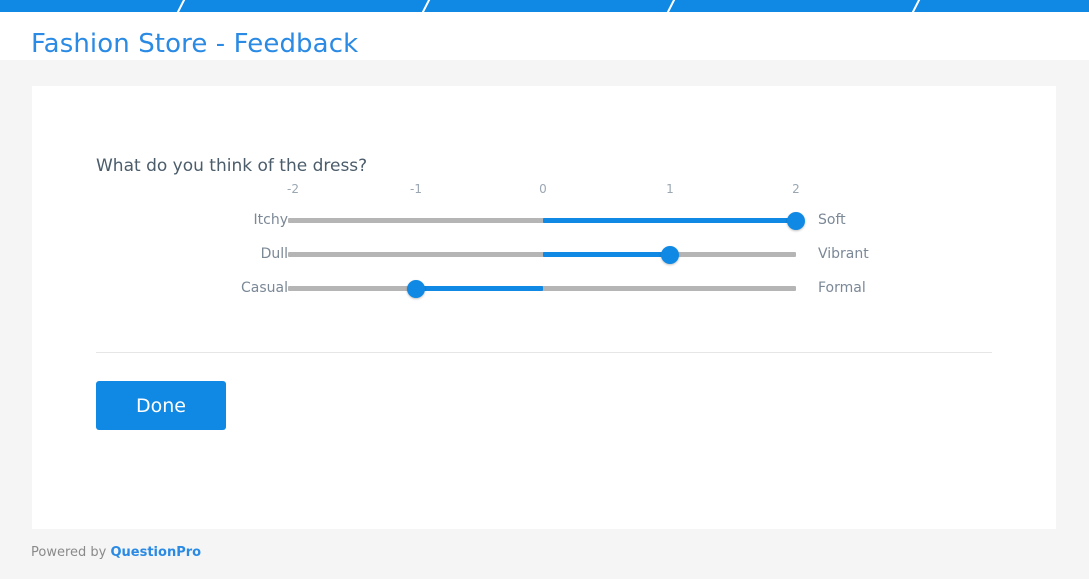 The height and width of the screenshot is (579, 1089). Describe the element at coordinates (195, 44) in the screenshot. I see `page-title: Fashion Store - Feedback` at that location.